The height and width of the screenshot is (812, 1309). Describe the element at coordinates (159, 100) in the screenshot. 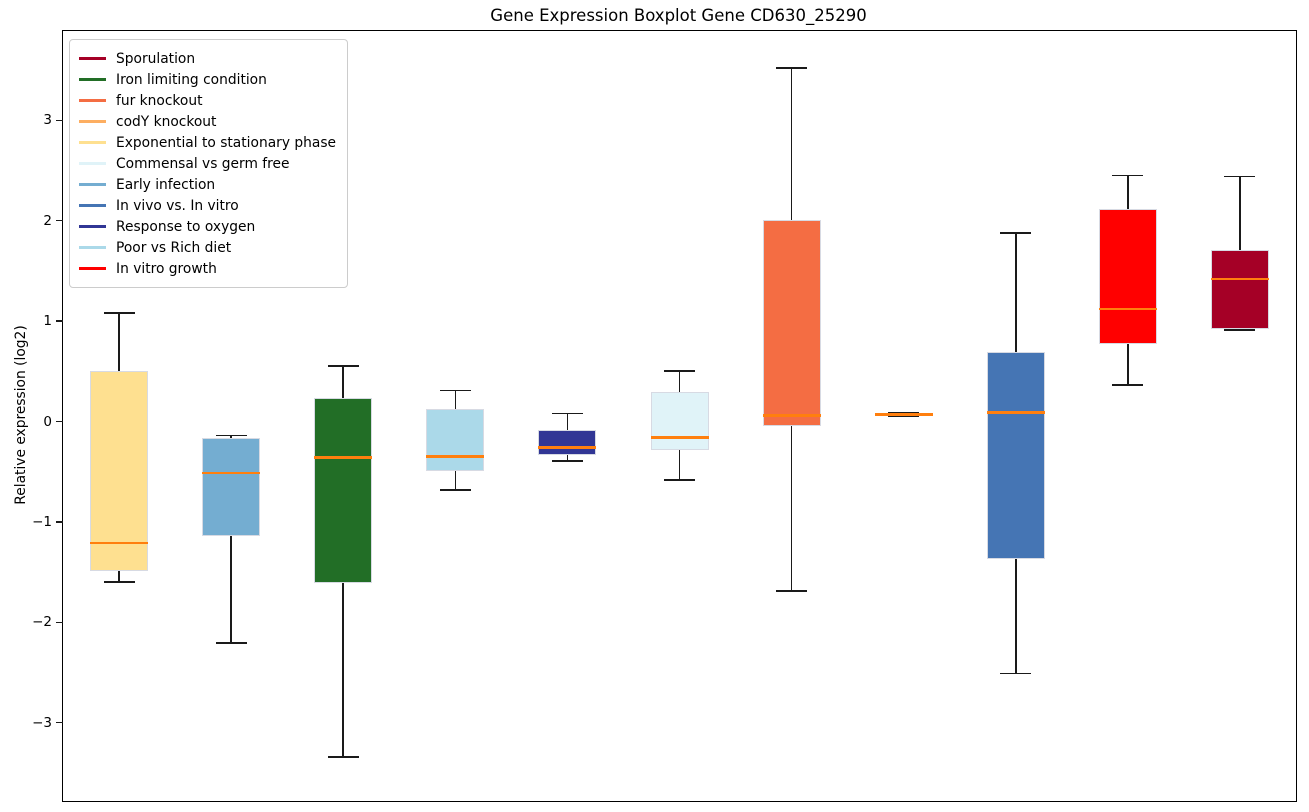

I see `legend-label: fur knockout` at that location.